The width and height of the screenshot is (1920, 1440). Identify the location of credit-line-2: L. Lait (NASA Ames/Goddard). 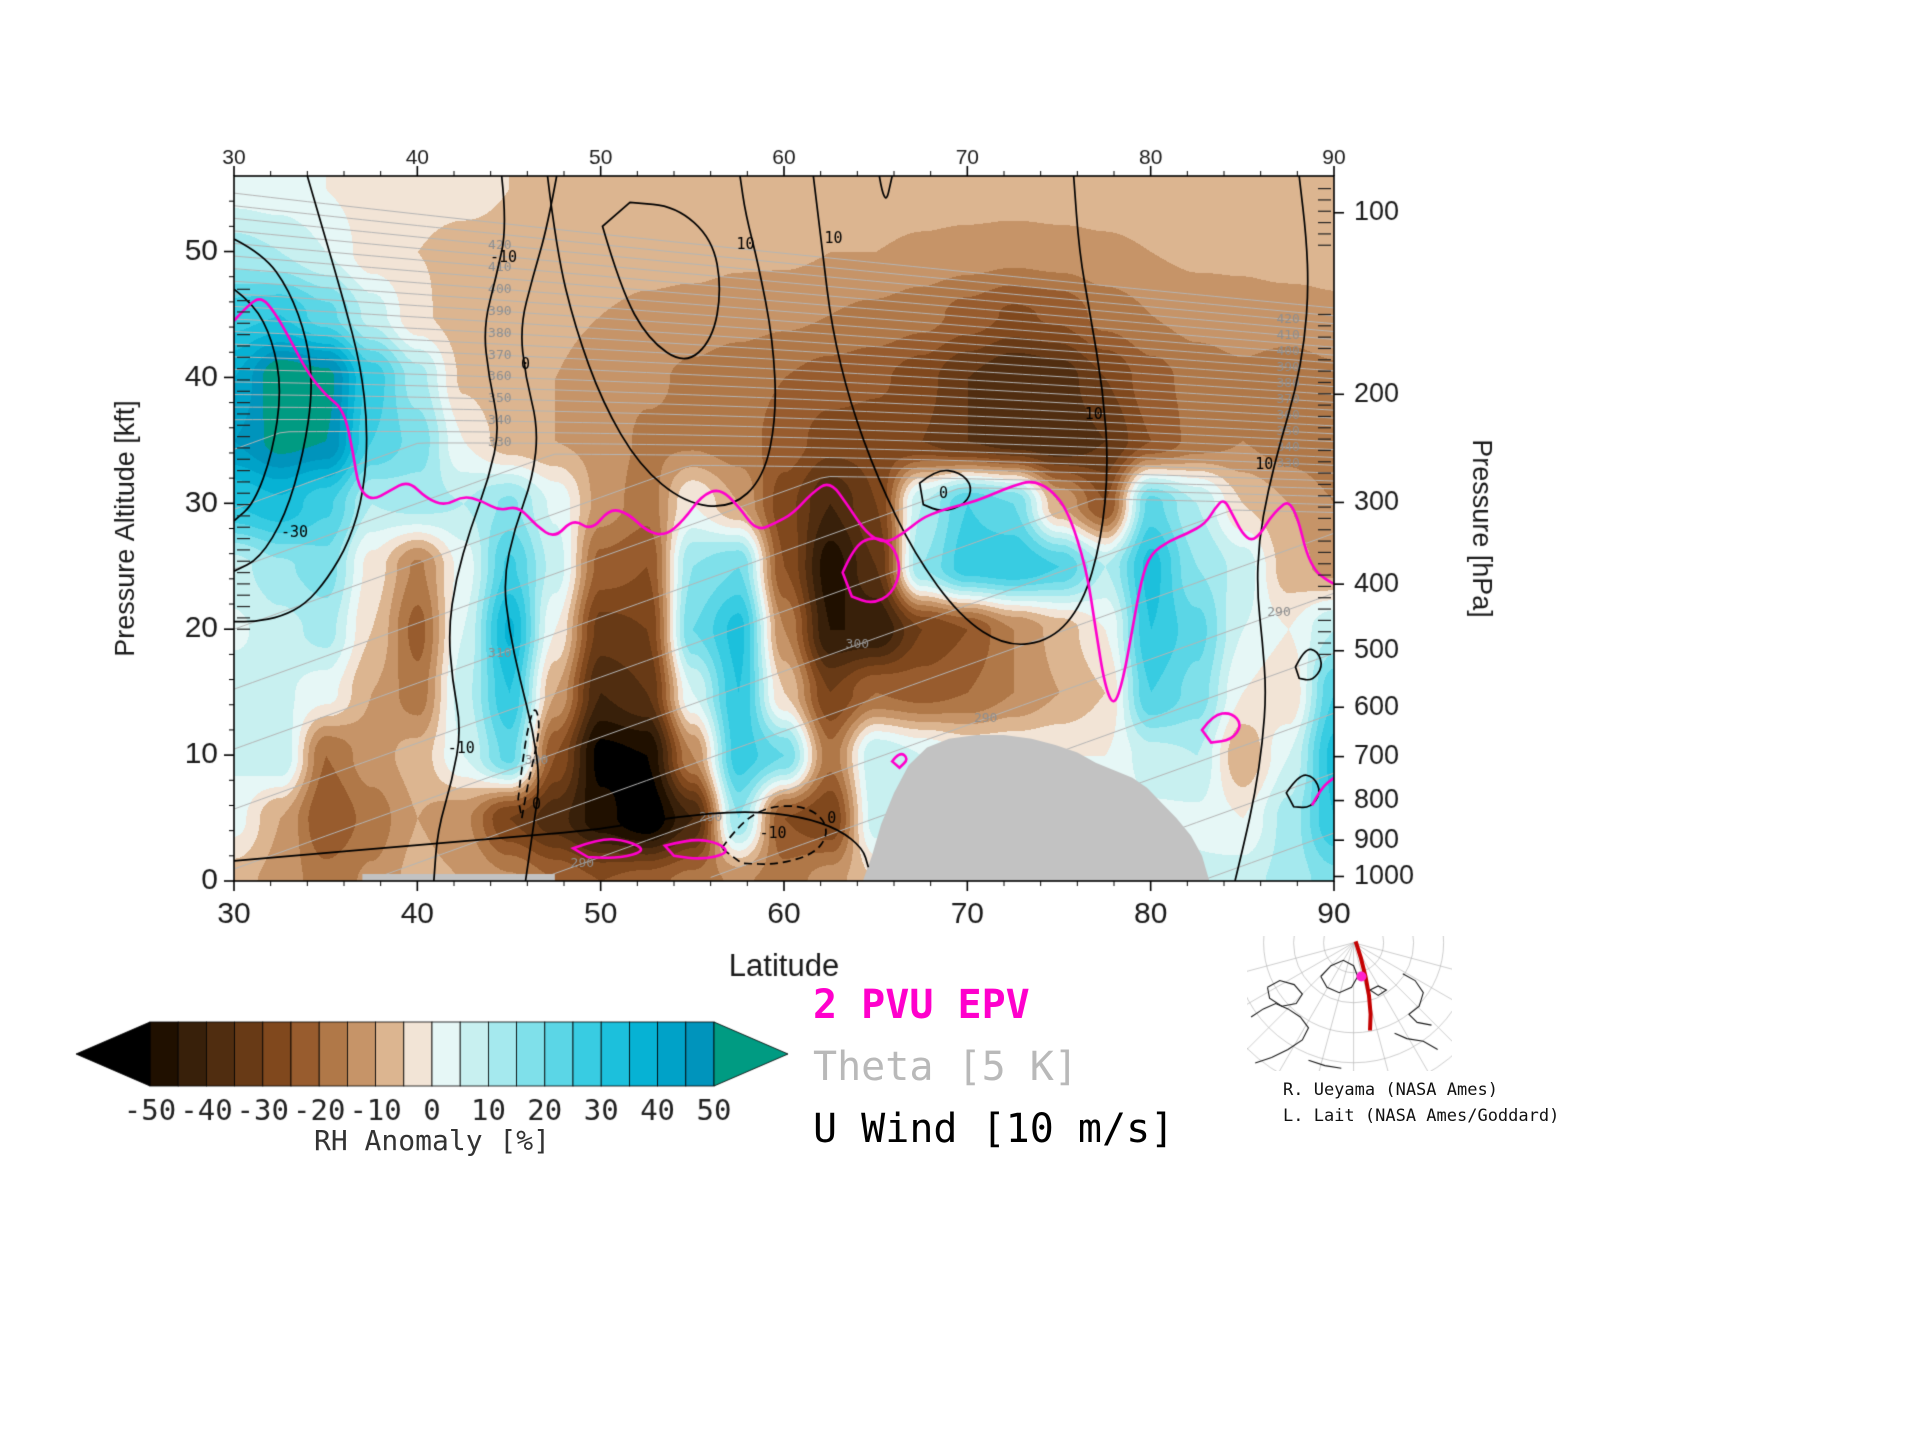
(1421, 1116).